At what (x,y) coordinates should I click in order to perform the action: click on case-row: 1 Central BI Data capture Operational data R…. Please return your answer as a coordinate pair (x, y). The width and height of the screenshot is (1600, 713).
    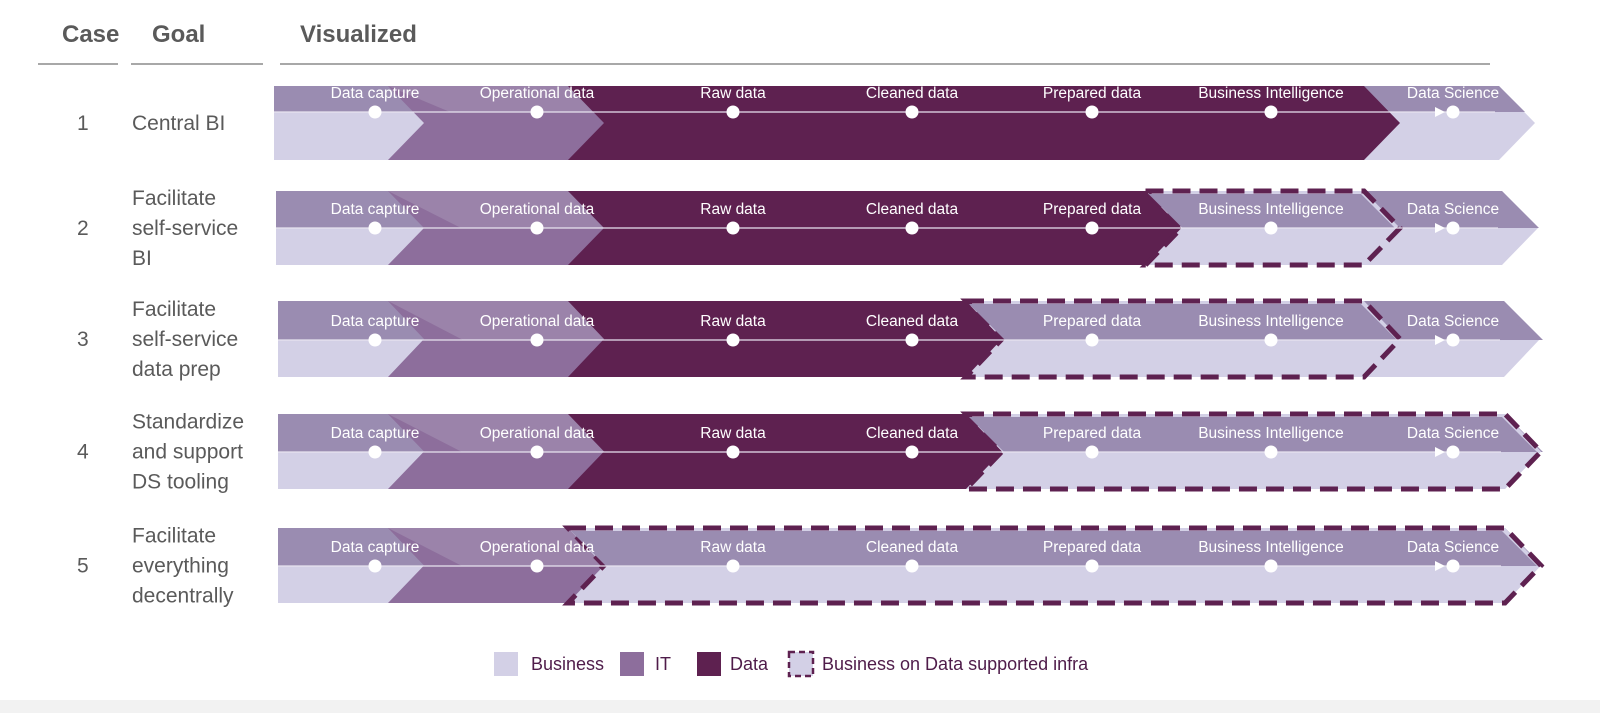
    Looking at the image, I should click on (806, 122).